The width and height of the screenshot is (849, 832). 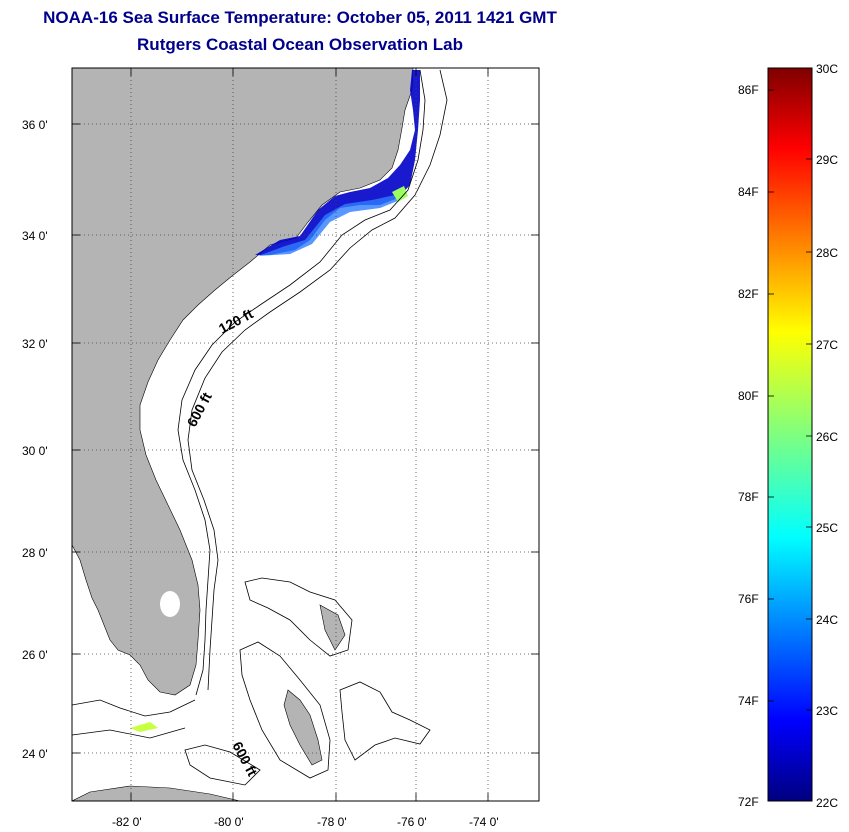 I want to click on cb-c-25: 25C, so click(x=827, y=528).